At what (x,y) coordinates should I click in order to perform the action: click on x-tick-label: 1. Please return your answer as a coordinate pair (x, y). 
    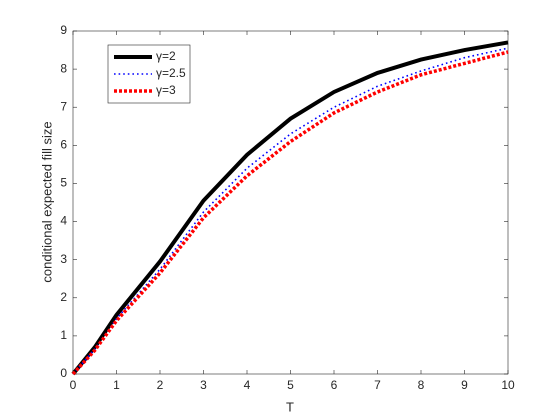
    Looking at the image, I should click on (116, 385).